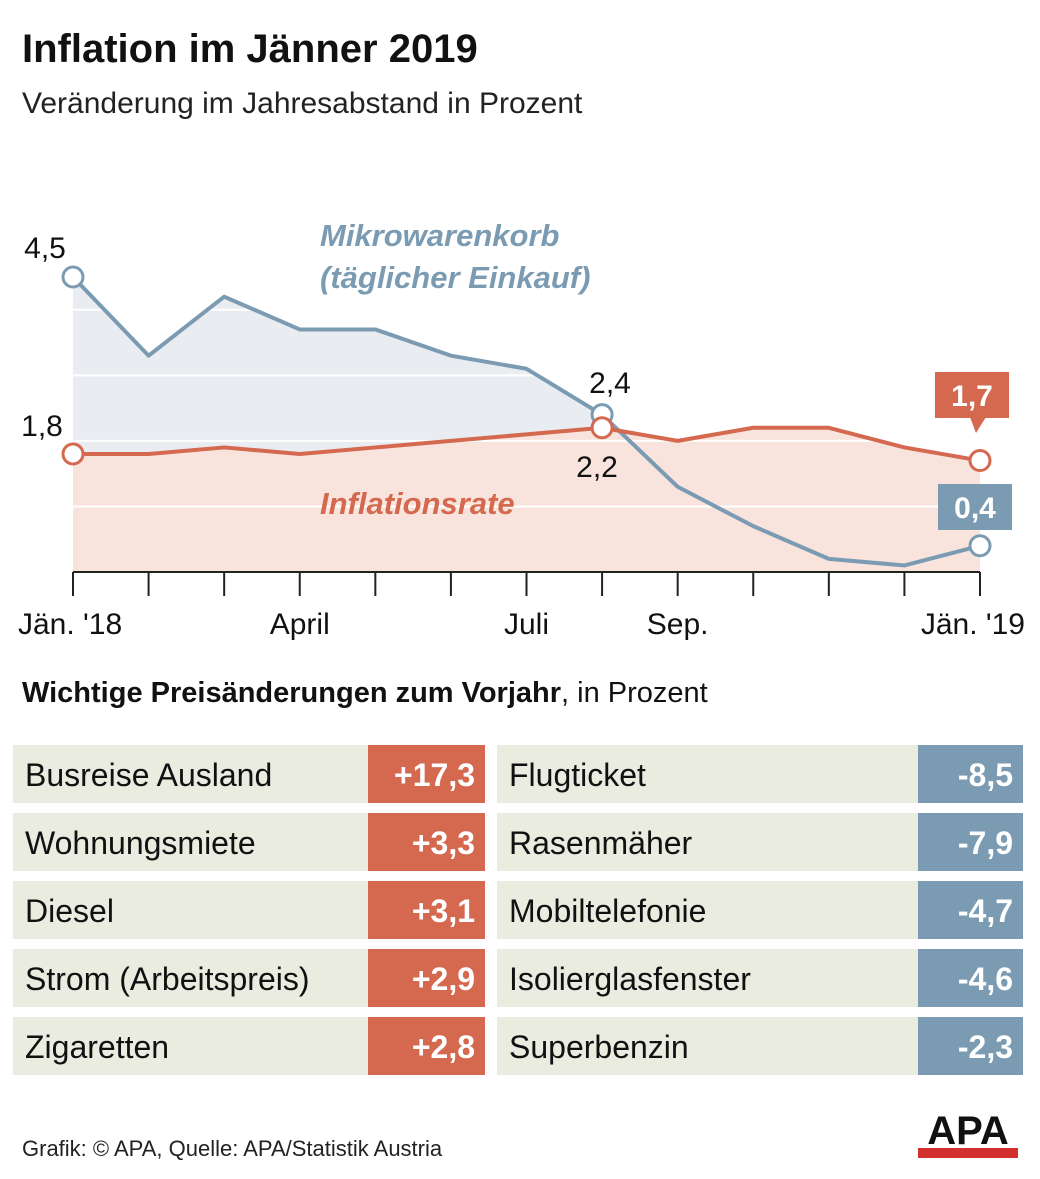  Describe the element at coordinates (455, 277) in the screenshot. I see `series-label-line: (täglicher Einkauf)` at that location.